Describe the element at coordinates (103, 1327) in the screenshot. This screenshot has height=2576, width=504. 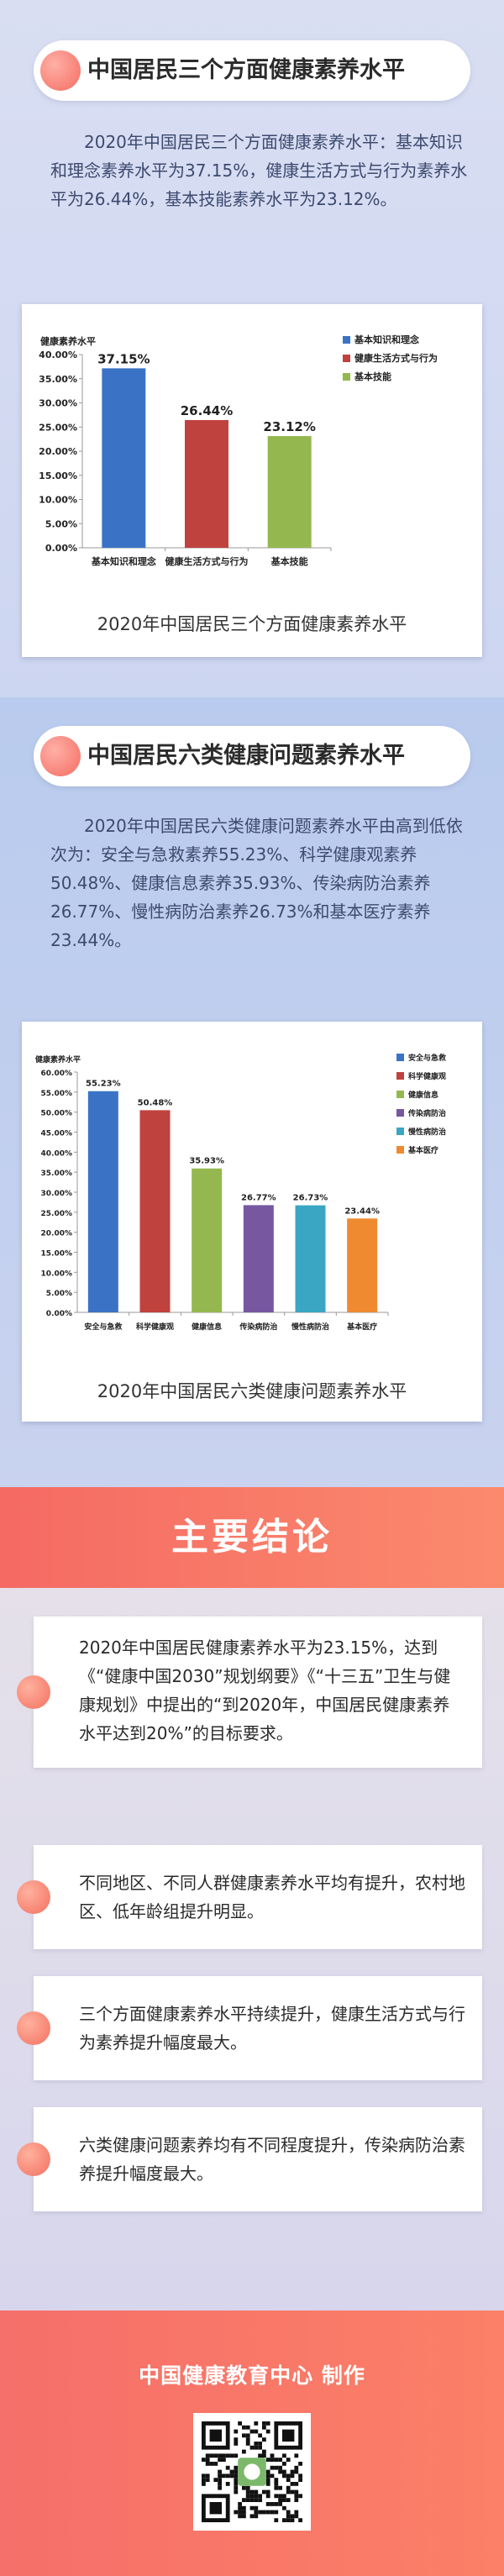
I see `x-tick-label: 安全与急救` at that location.